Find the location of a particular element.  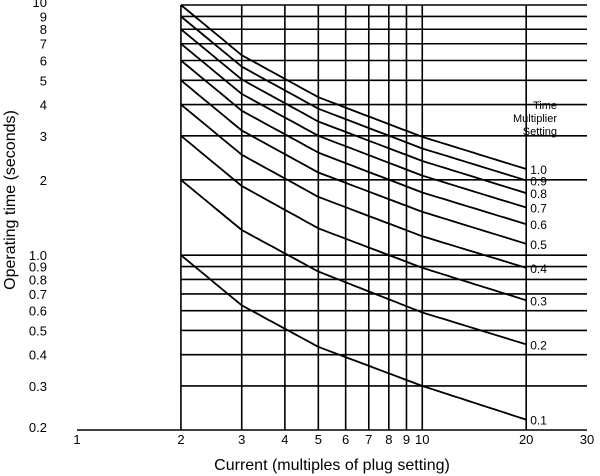

y-tick-7: 7 is located at coordinates (43, 44).